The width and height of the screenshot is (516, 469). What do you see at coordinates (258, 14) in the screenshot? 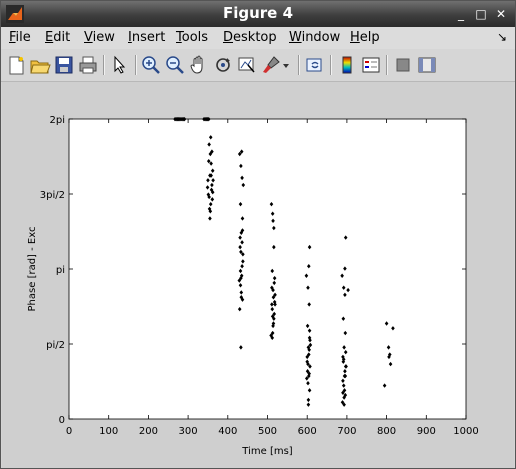
I see `title-bar: Figure 4 _ □ ✕` at bounding box center [258, 14].